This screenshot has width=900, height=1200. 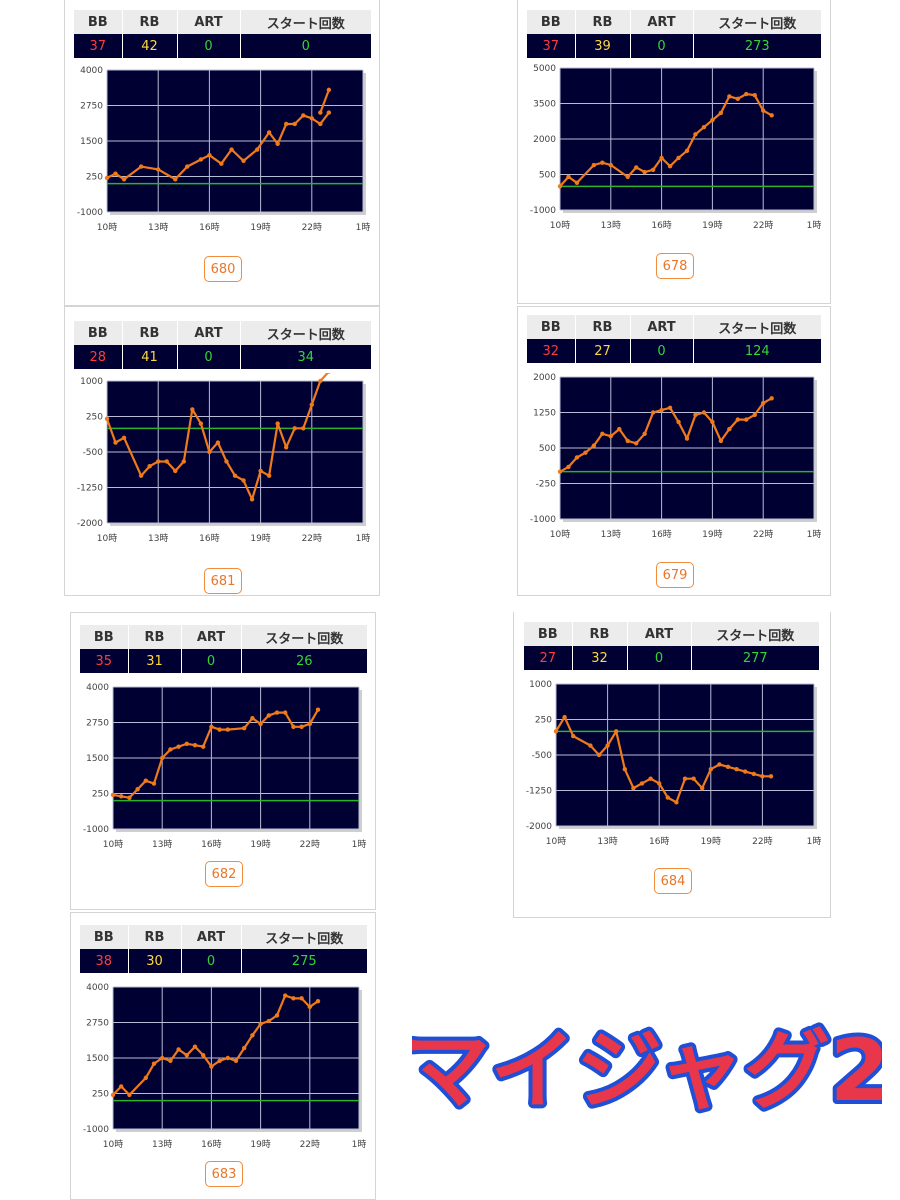 I want to click on start-count-value: 275, so click(x=304, y=961).